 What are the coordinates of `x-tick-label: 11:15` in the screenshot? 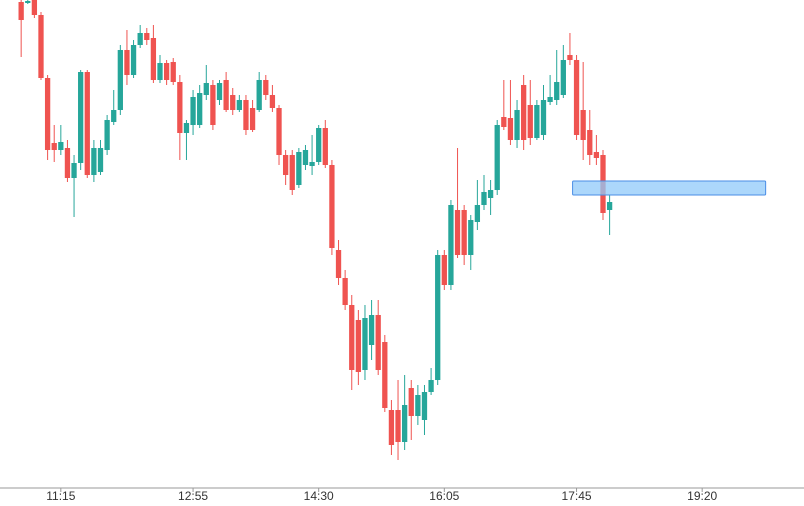 It's located at (60, 496).